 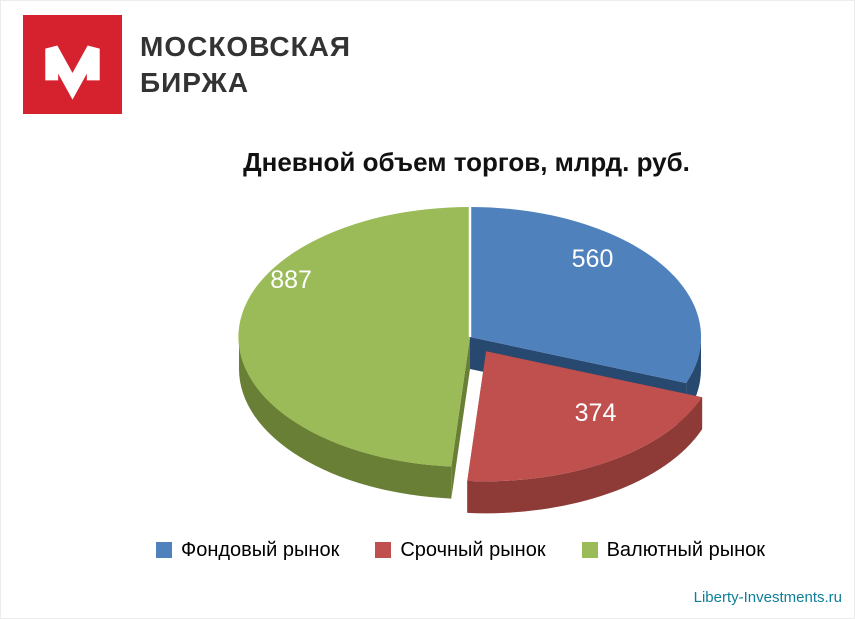 What do you see at coordinates (685, 549) in the screenshot?
I see `legend-label: Валютный рынок` at bounding box center [685, 549].